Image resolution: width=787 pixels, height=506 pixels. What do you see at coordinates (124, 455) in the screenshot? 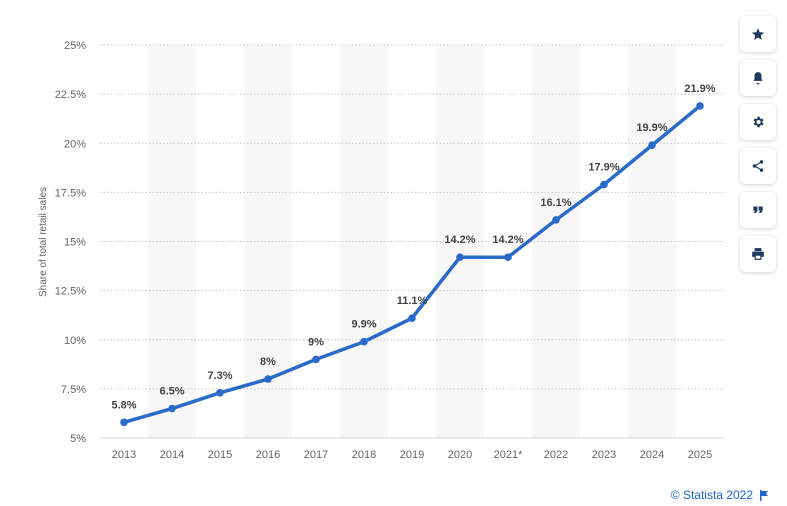
I see `x-tick-label: 2013` at bounding box center [124, 455].